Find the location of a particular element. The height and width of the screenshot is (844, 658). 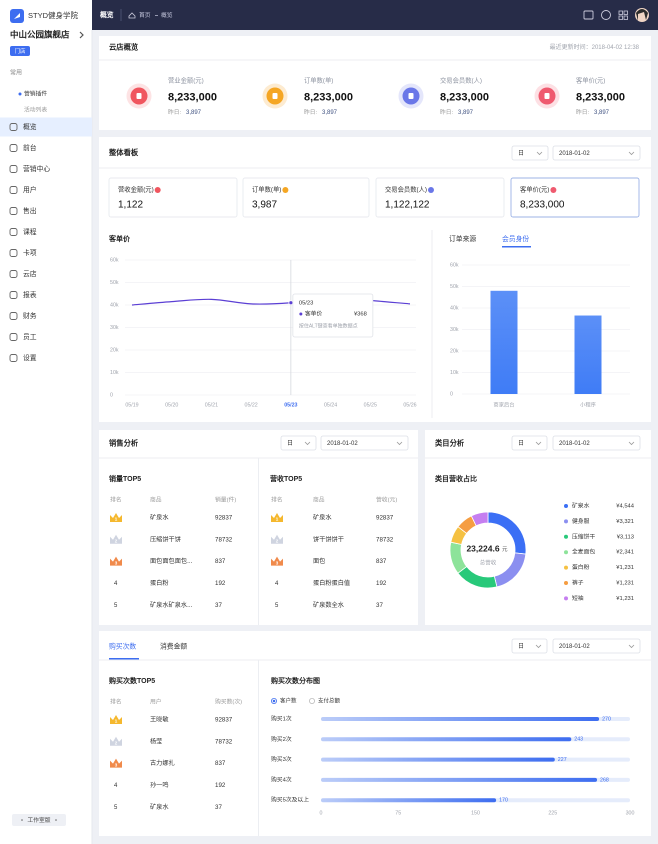

edition: 工作室版 is located at coordinates (38, 820).